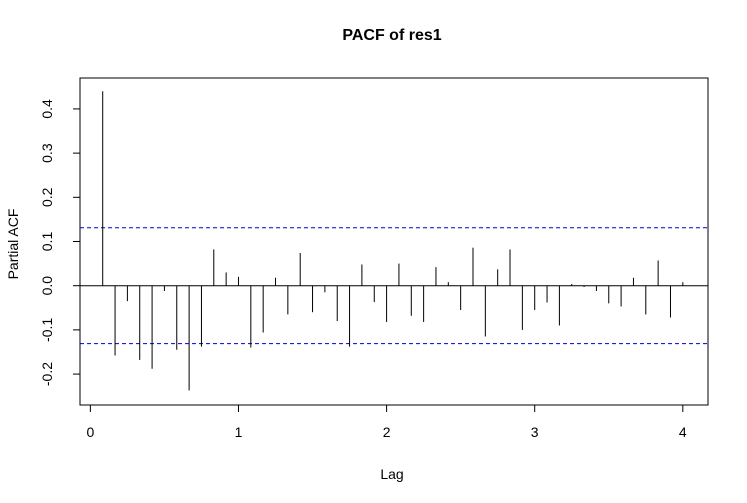 The image size is (747, 503). I want to click on y-tick-label-0.2: 0.2, so click(47, 197).